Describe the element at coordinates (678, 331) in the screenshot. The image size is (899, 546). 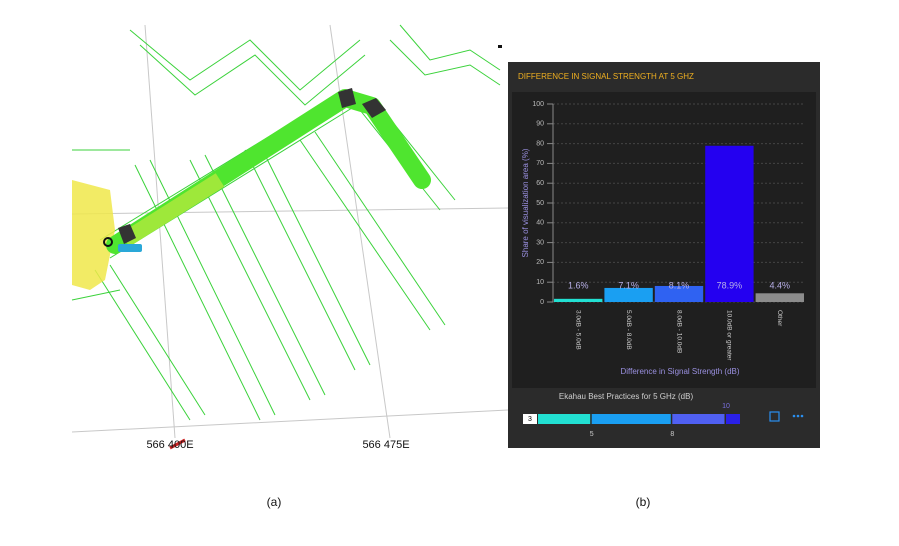
I see `x-tick-label: 8.0dB - 10.0dB` at that location.